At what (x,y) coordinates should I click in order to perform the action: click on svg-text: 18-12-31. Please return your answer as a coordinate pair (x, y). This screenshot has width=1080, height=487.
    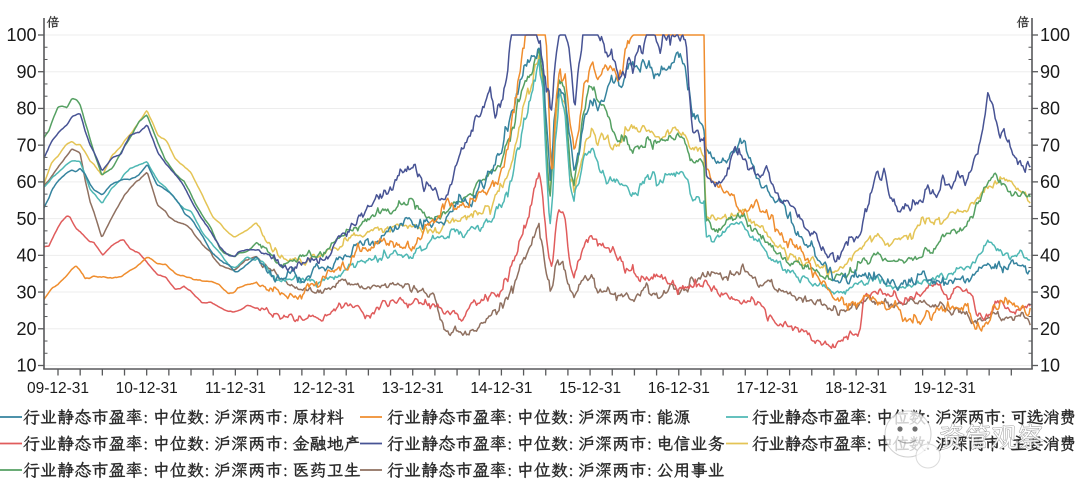
    Looking at the image, I should click on (856, 388).